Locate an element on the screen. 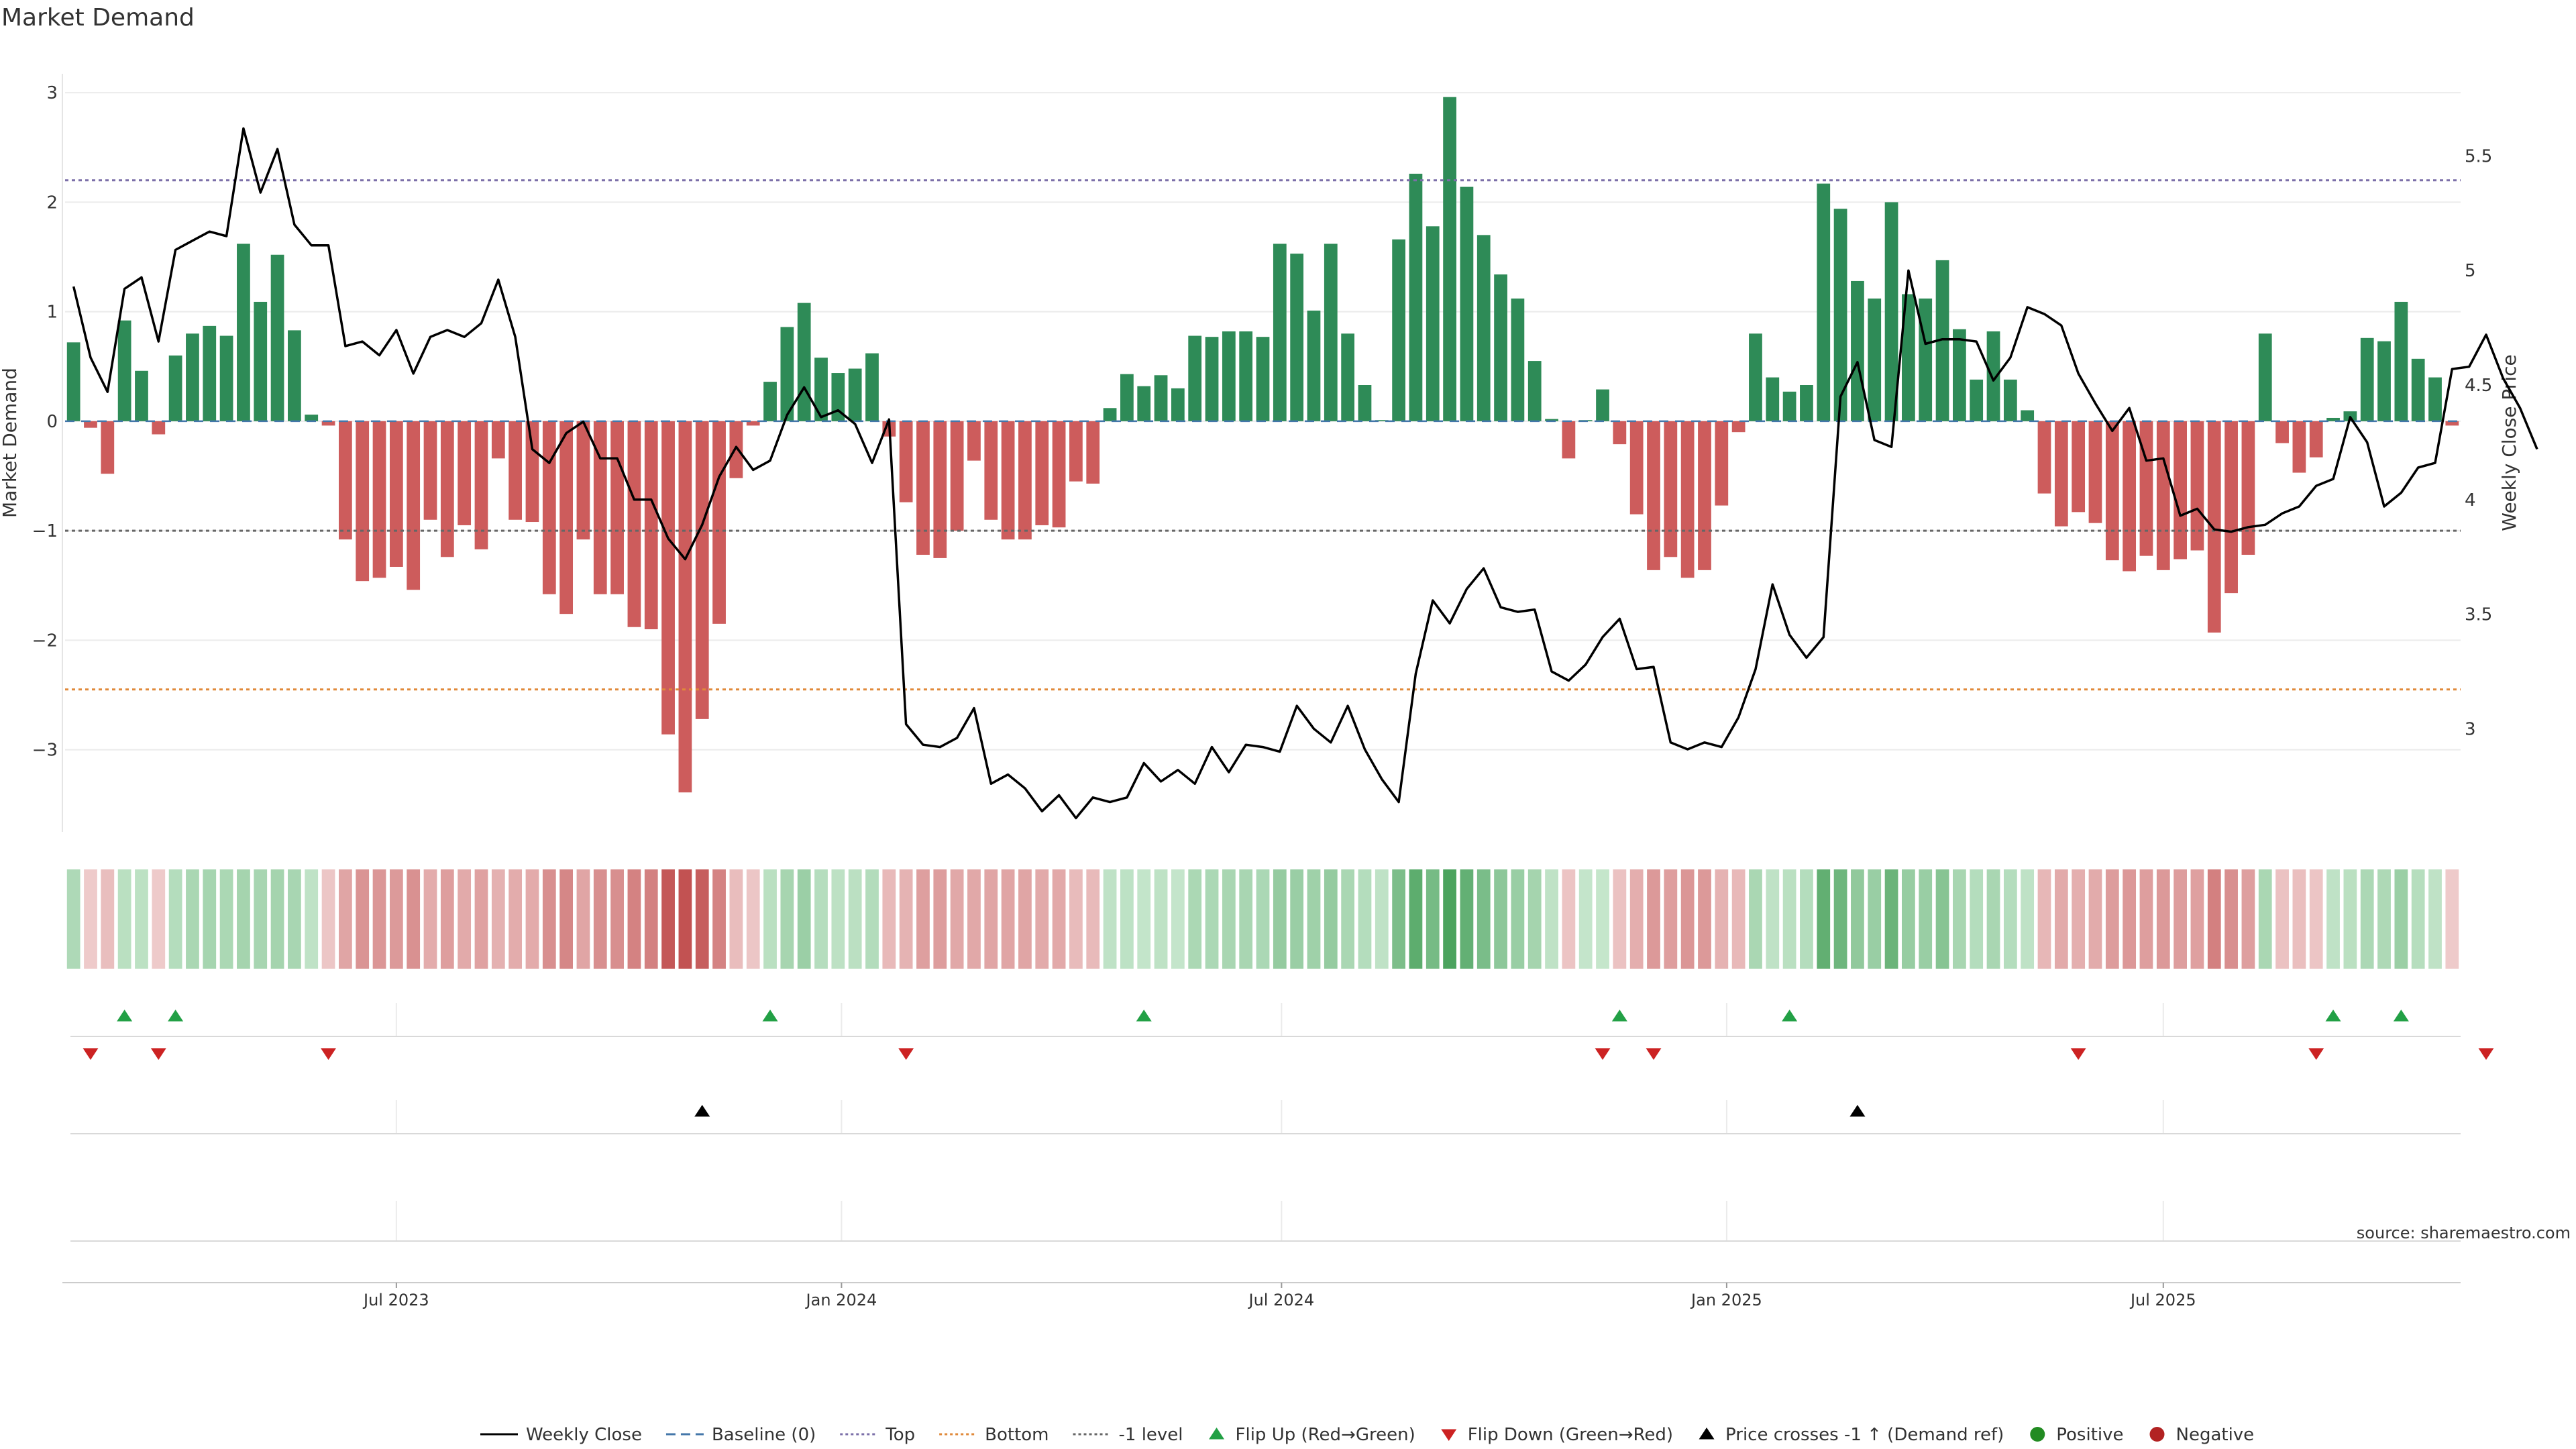 This screenshot has height=1449, width=2576. y-tick-label: 2 is located at coordinates (52, 203).